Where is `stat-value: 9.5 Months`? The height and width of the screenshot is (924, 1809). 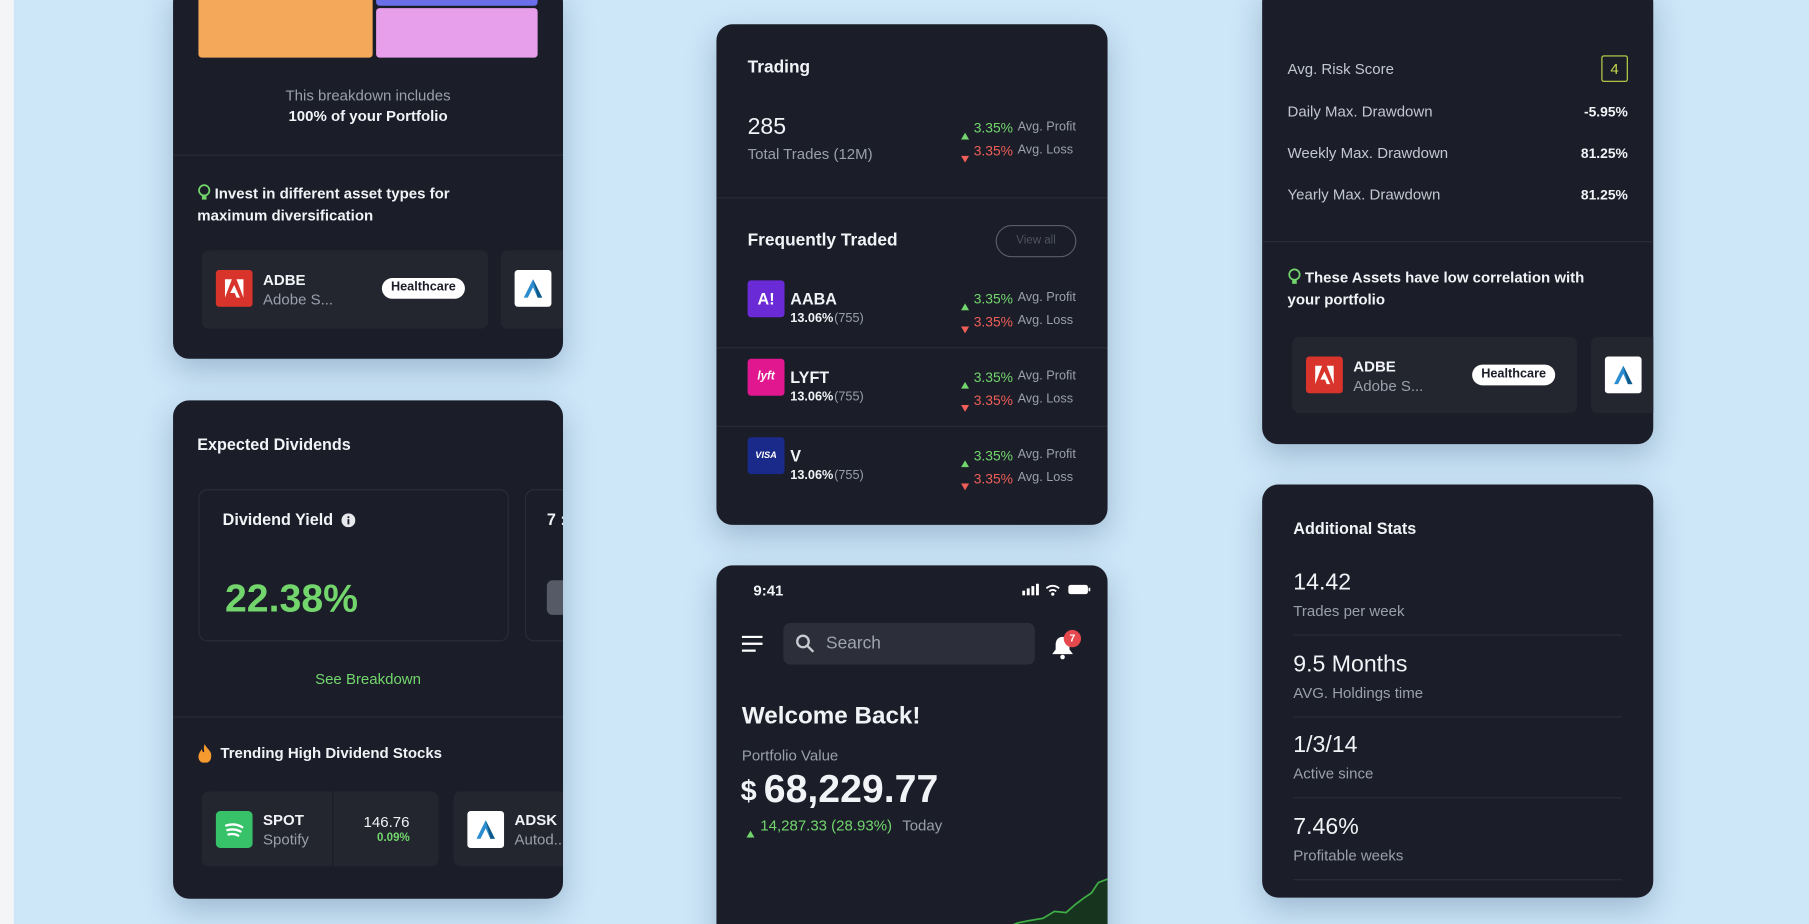 stat-value: 9.5 Months is located at coordinates (1350, 664).